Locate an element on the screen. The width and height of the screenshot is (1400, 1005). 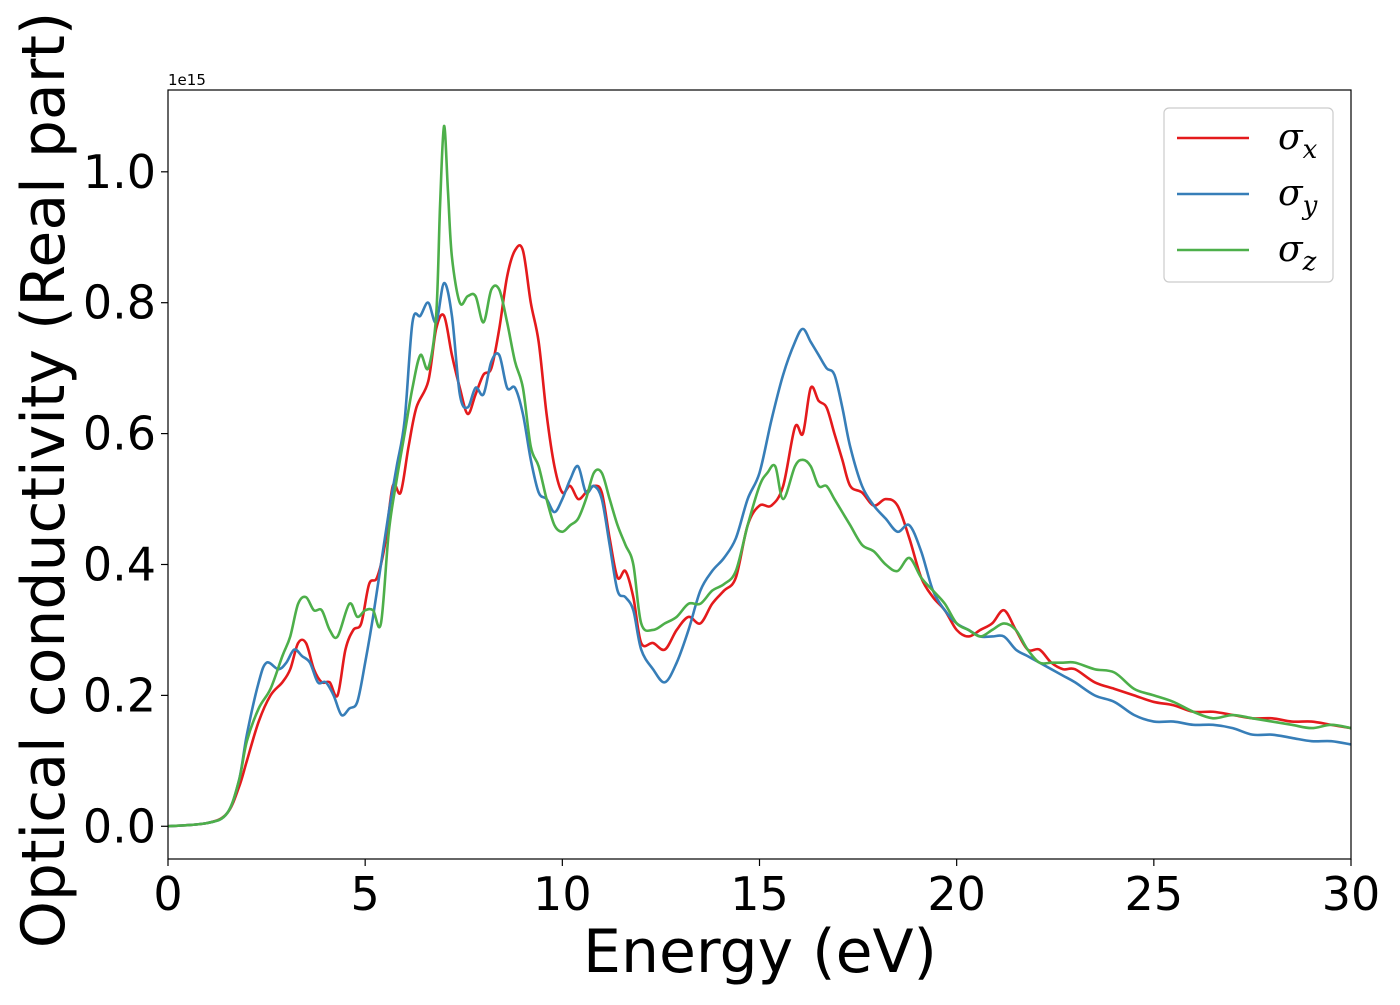
y-tick-label: 0.0 is located at coordinates (119, 826).